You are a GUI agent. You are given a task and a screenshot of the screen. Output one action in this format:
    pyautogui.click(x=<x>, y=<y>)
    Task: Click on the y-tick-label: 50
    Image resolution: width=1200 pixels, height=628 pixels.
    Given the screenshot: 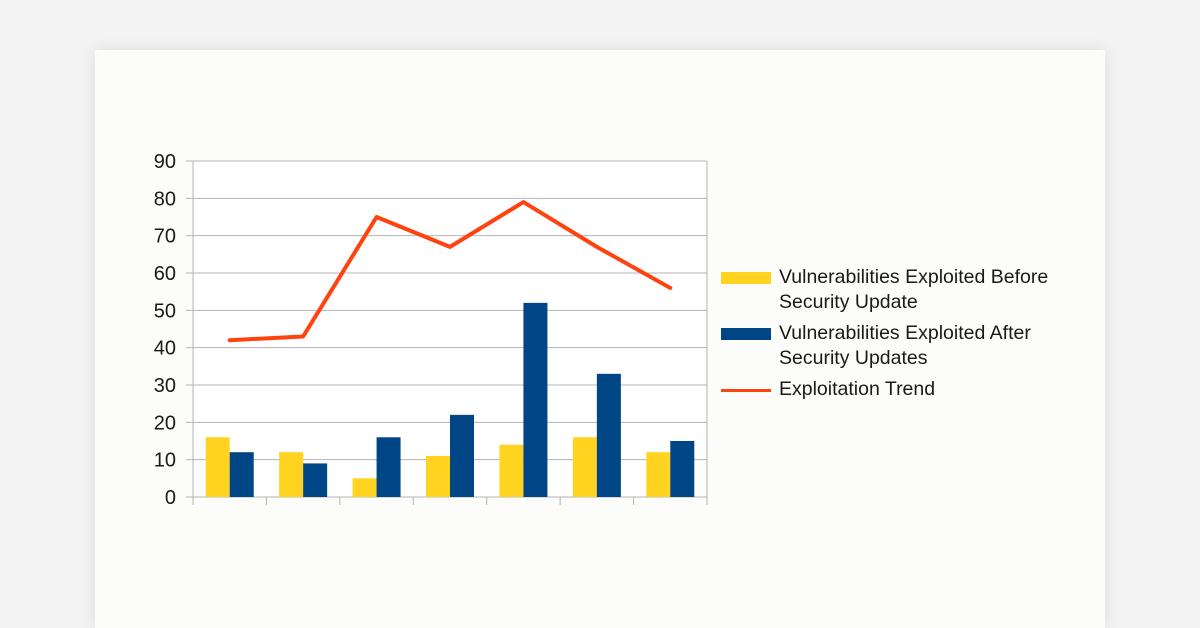 What is the action you would take?
    pyautogui.click(x=165, y=311)
    